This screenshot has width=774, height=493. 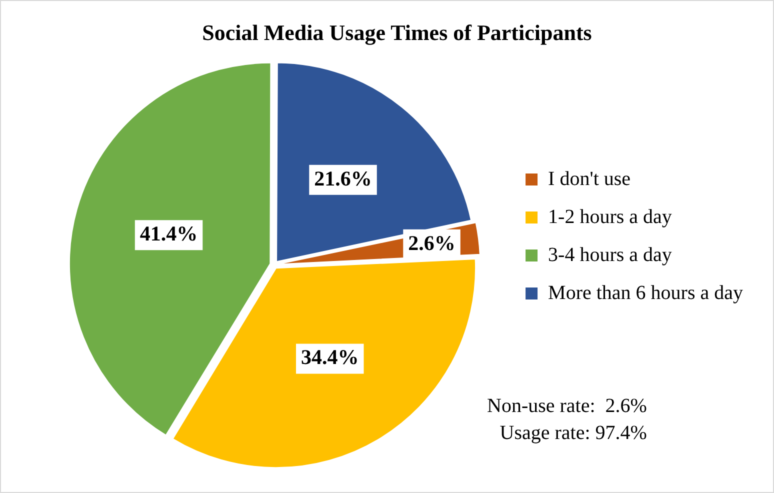 What do you see at coordinates (169, 234) in the screenshot?
I see `data-label: 41.4%` at bounding box center [169, 234].